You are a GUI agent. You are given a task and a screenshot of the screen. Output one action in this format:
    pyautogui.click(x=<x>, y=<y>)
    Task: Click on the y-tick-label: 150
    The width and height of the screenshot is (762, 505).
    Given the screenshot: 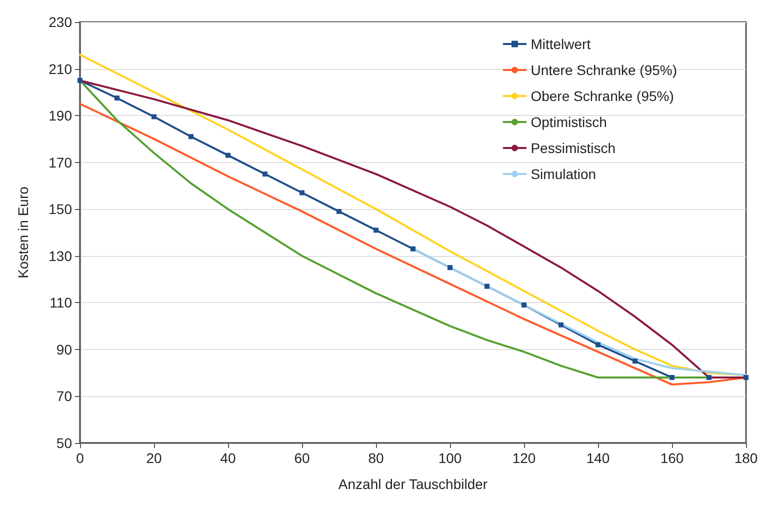 What is the action you would take?
    pyautogui.click(x=60, y=209)
    